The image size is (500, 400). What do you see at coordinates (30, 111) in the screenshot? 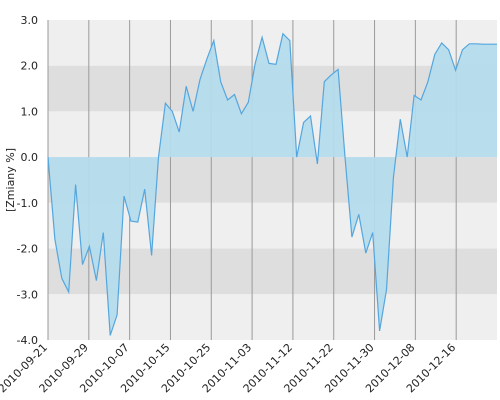
I see `y-tick-label: 1.0` at bounding box center [30, 111].